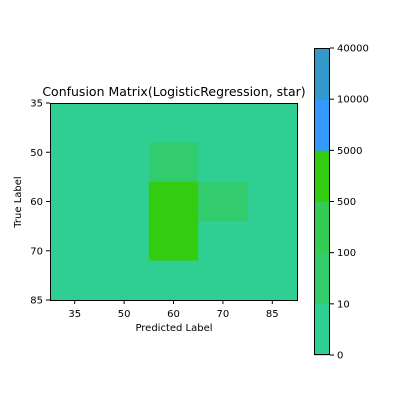  What do you see at coordinates (36, 301) in the screenshot?
I see `y-tick-label: 85` at bounding box center [36, 301].